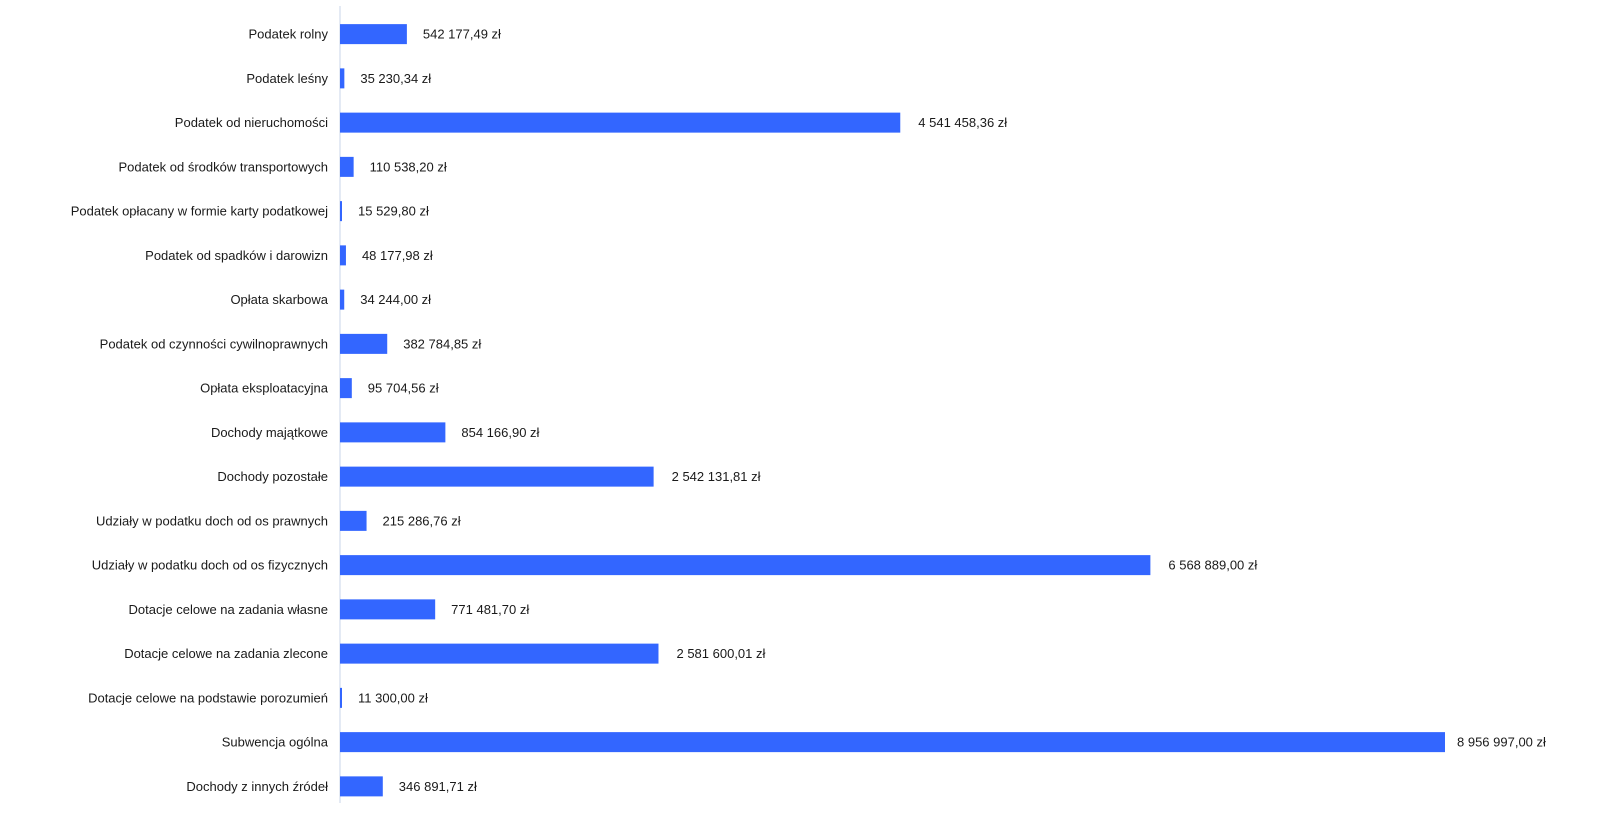 This screenshot has width=1609, height=824. Describe the element at coordinates (395, 78) in the screenshot. I see `value-label: 35 230,34 zł` at that location.